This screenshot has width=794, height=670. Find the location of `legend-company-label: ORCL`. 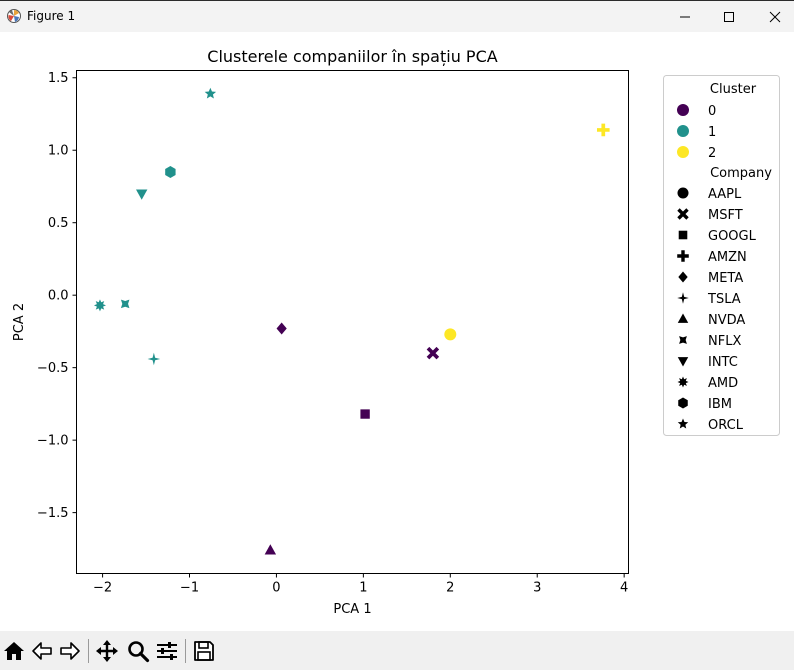

legend-company-label: ORCL is located at coordinates (726, 425).